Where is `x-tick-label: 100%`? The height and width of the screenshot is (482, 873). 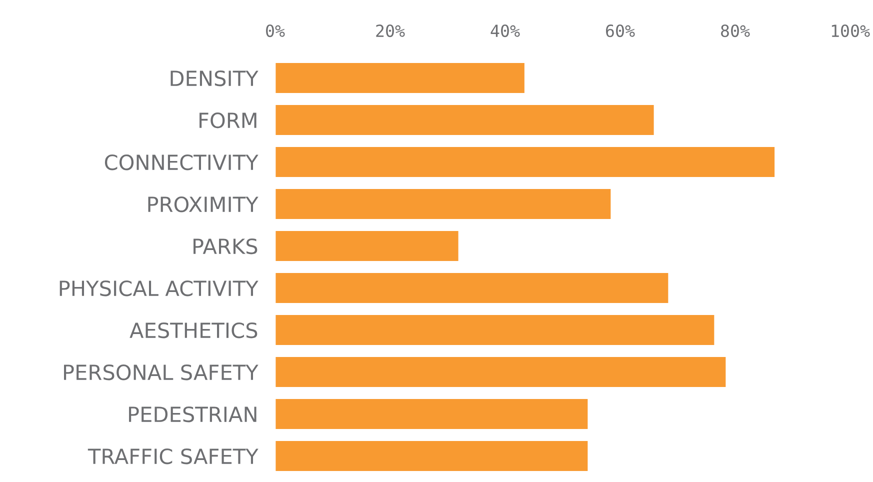 x-tick-label: 100% is located at coordinates (851, 31).